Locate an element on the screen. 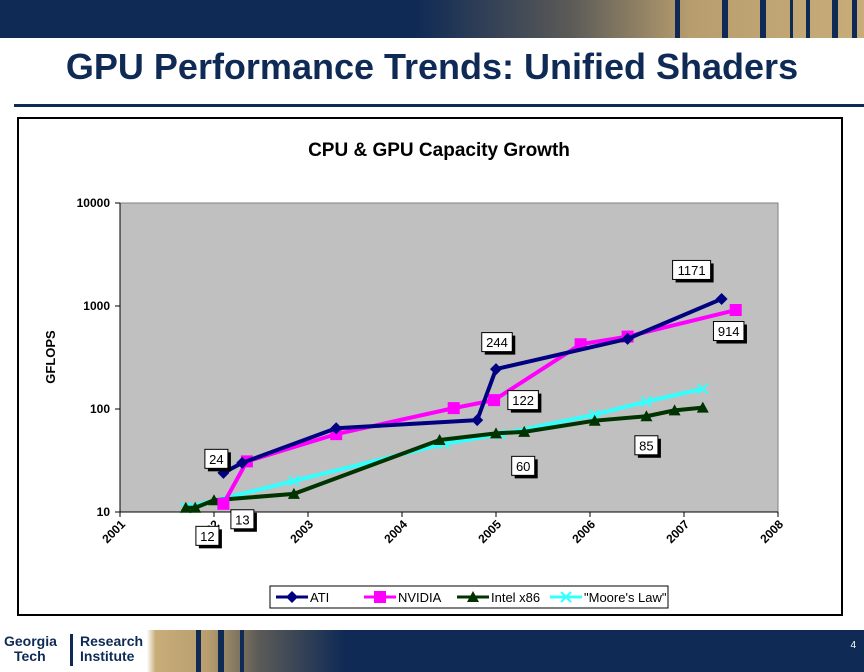 This screenshot has width=864, height=672. y-tick-label: 1000 is located at coordinates (96, 306).